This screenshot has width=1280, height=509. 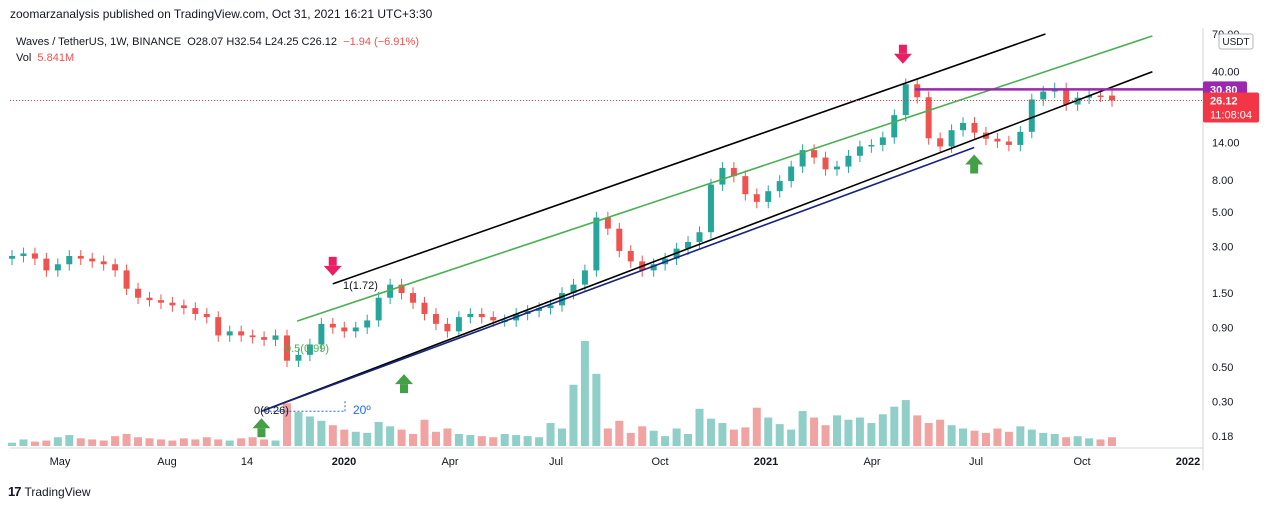 I want to click on fib-0-label: 0(0.26), so click(x=271, y=411).